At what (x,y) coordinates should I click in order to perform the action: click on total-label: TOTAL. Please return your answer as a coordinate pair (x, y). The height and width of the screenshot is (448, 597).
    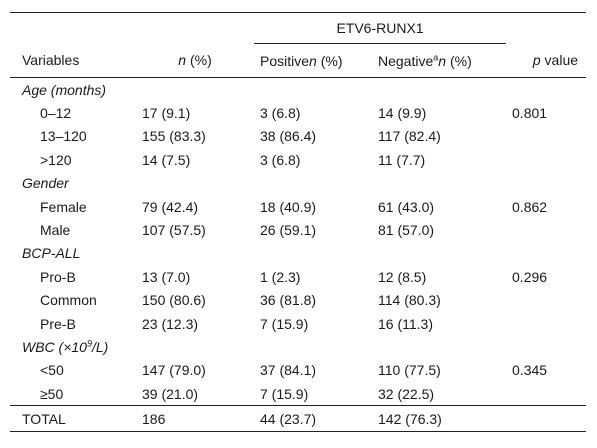
    Looking at the image, I should click on (73, 419).